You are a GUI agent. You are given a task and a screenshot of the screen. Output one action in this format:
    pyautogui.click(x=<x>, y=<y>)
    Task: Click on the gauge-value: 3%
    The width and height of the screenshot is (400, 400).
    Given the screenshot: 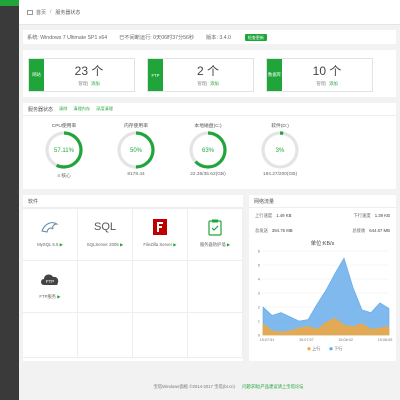 What is the action you would take?
    pyautogui.click(x=280, y=151)
    